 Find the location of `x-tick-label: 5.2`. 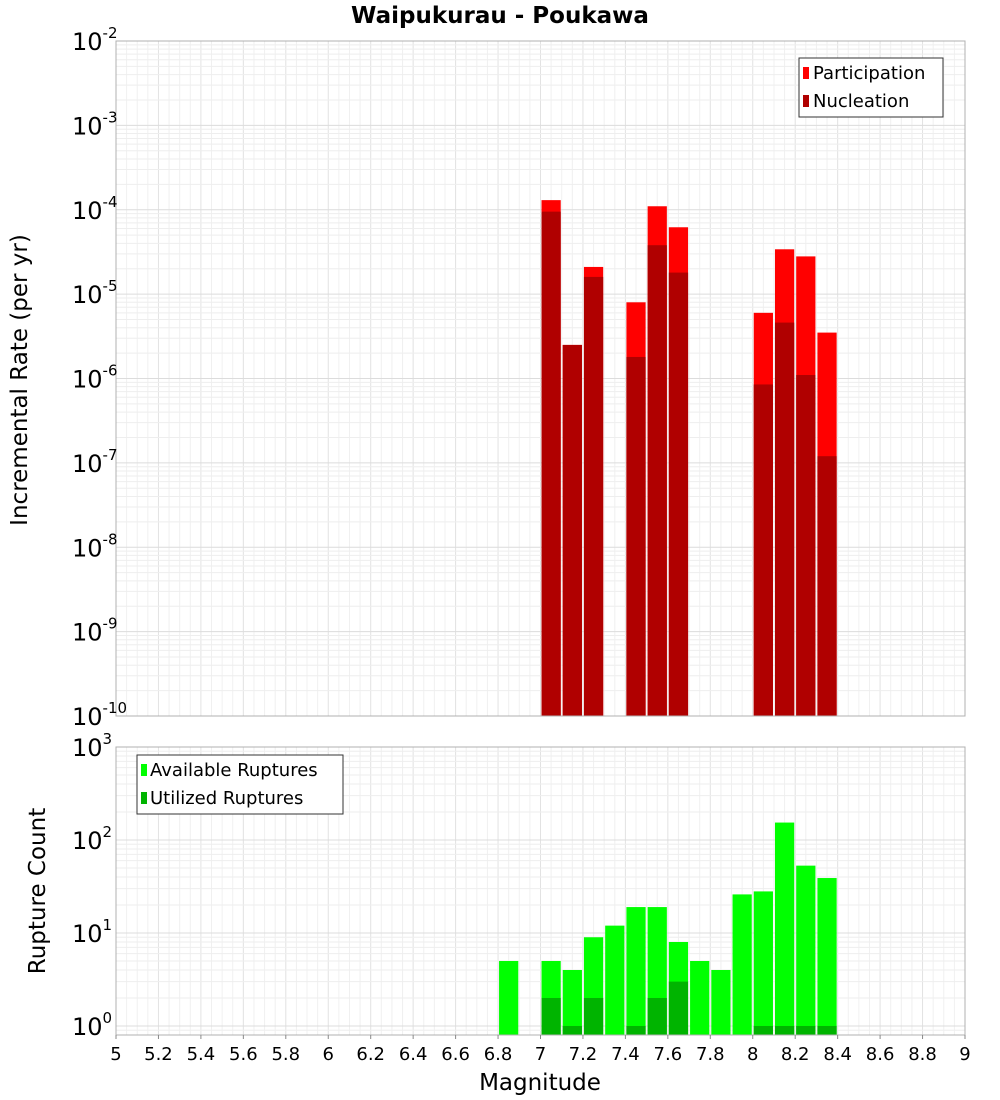

x-tick-label: 5.2 is located at coordinates (158, 1054).